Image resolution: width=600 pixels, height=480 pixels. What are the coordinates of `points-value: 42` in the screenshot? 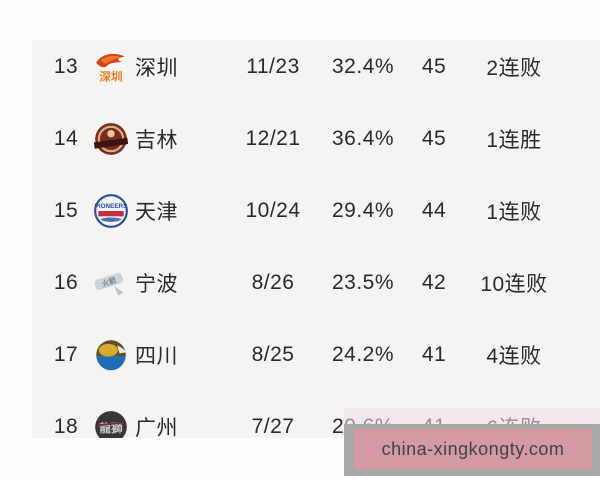 It's located at (434, 282).